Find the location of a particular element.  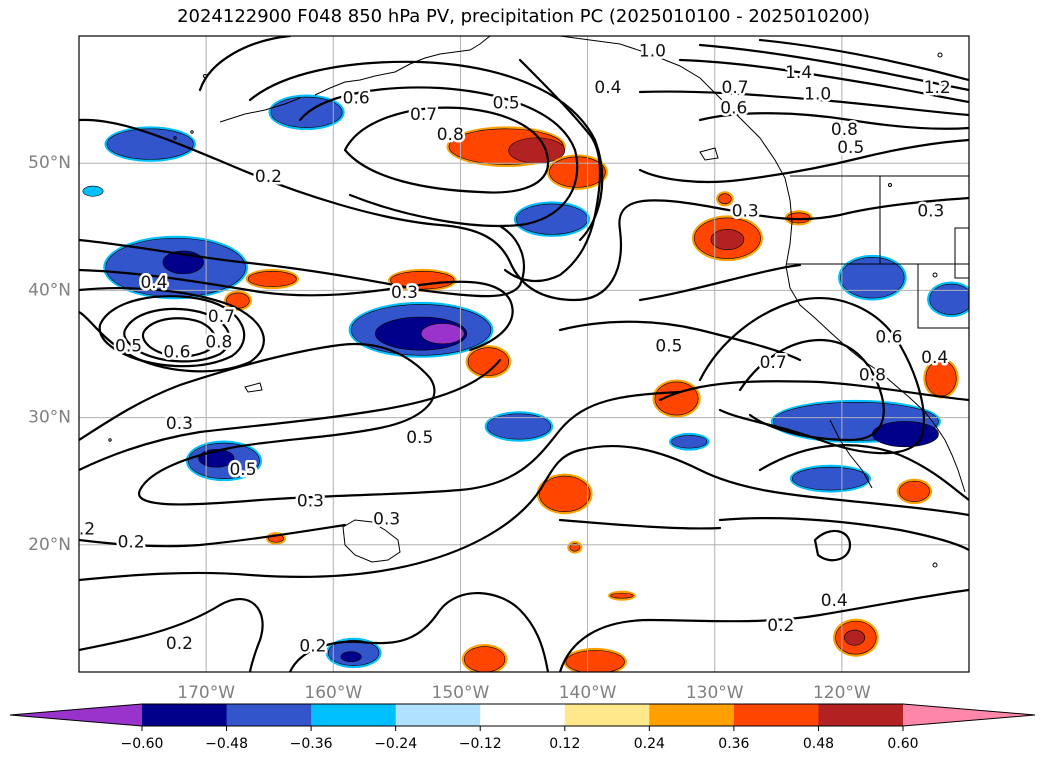

contour-label: 1.4 is located at coordinates (798, 73).